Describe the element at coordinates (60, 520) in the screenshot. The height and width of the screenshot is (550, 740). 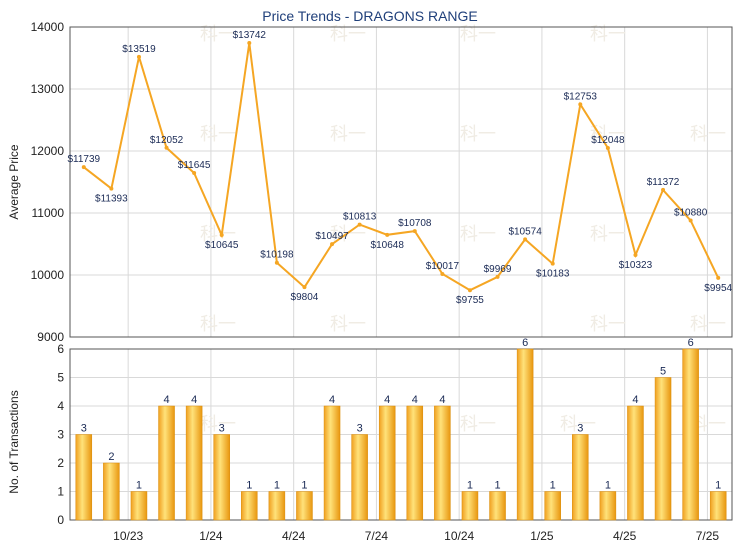
I see `bar-y-tick-0: 0` at that location.